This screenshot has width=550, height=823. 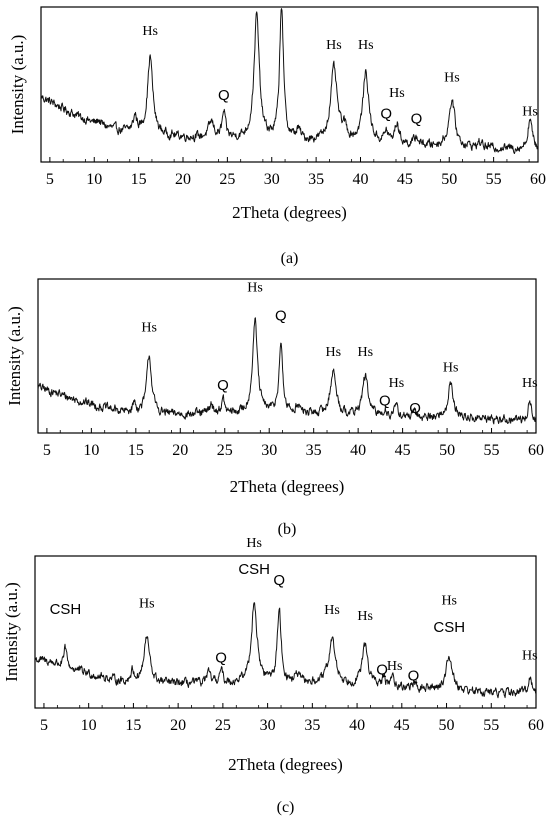 What do you see at coordinates (287, 529) in the screenshot?
I see `panel-label: (b)` at bounding box center [287, 529].